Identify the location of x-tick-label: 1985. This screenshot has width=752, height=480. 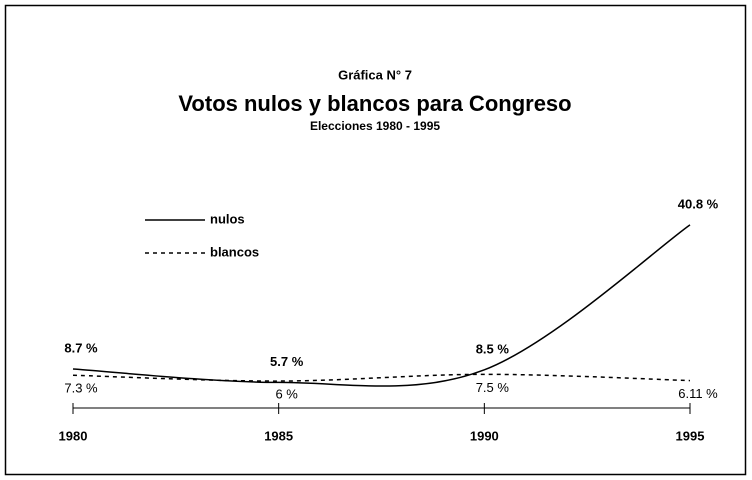
(278, 435).